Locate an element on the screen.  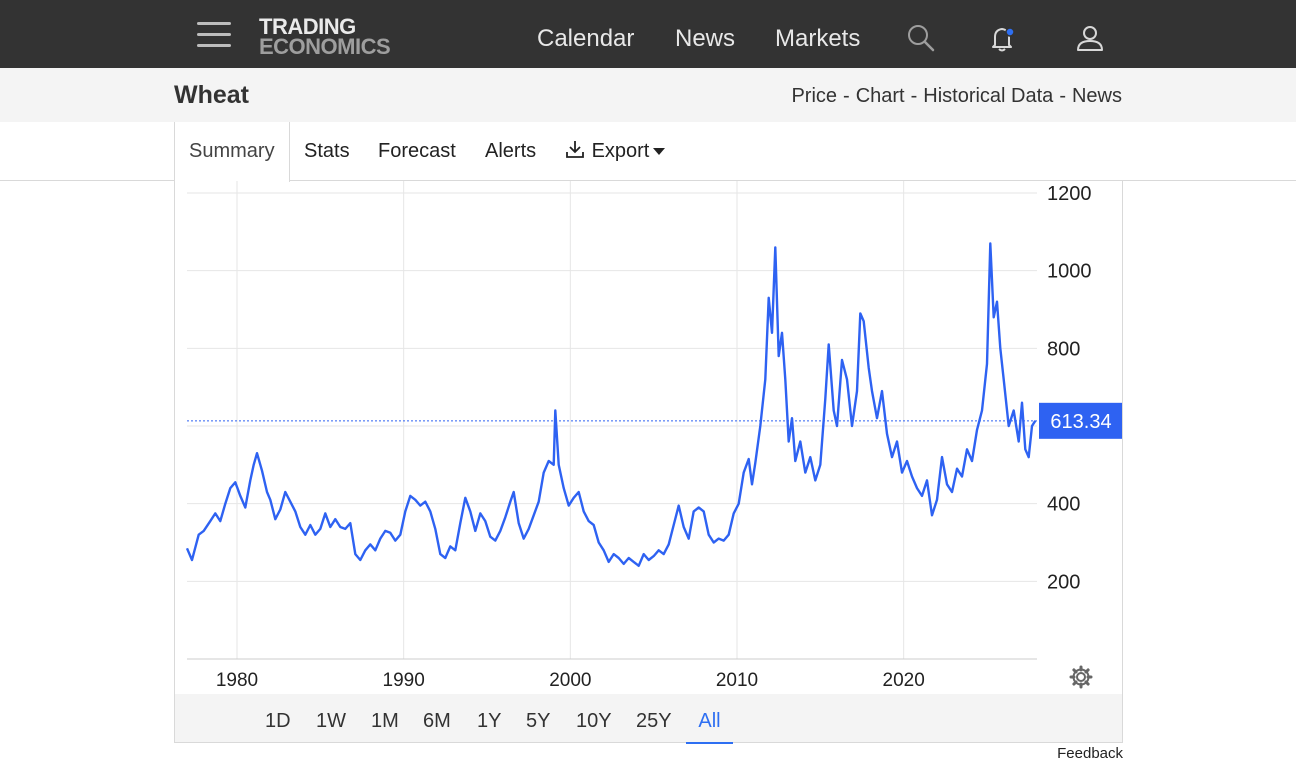
range-1m-button: 1M is located at coordinates (385, 721).